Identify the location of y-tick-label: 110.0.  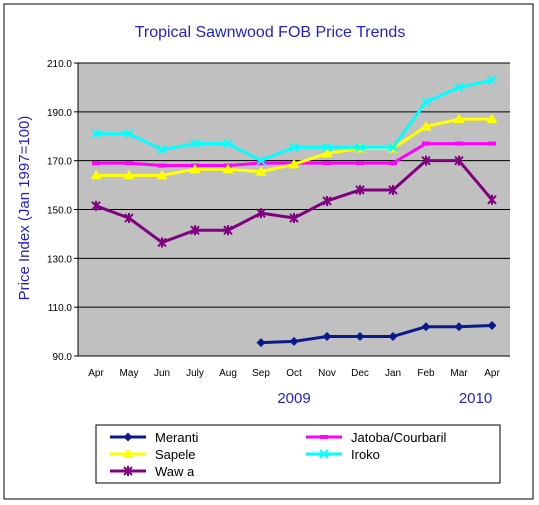
(60, 308).